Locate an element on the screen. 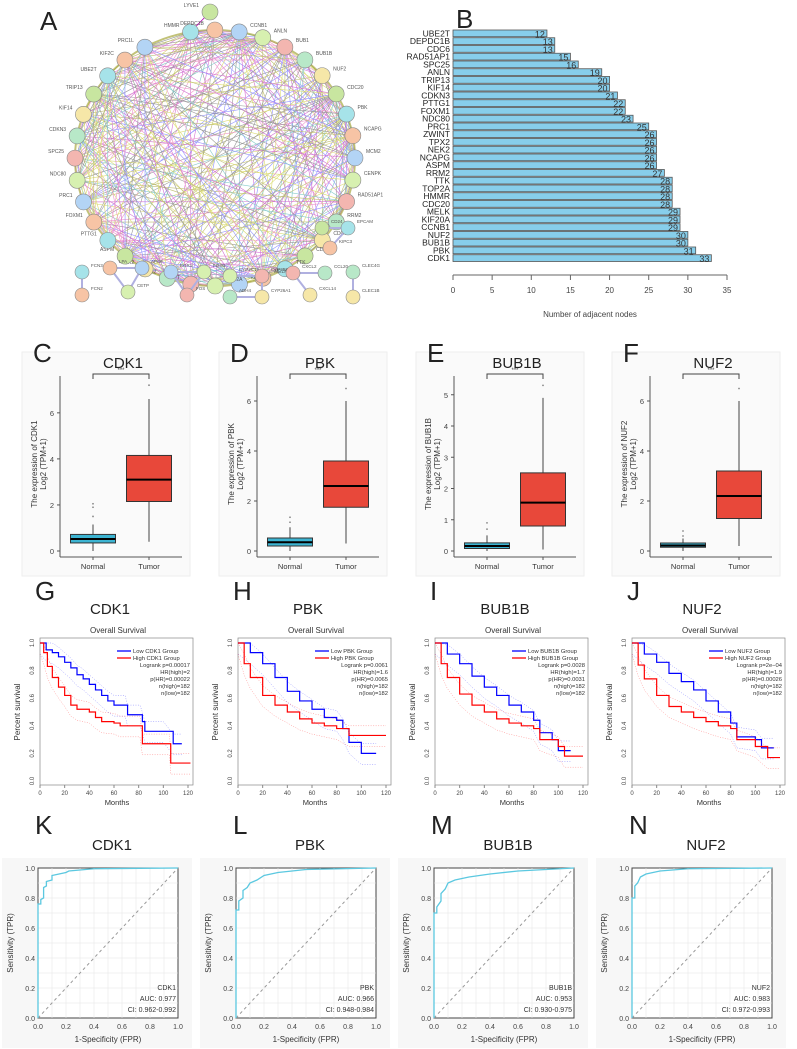  roc-annotation: AUC: 0.983 is located at coordinates (752, 999).